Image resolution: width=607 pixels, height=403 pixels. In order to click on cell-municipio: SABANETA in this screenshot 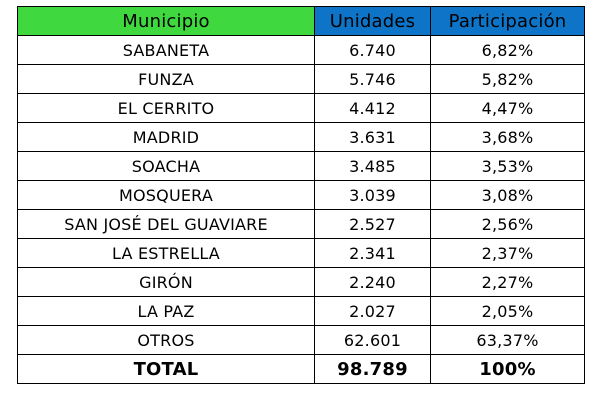, I will do `click(166, 50)`.